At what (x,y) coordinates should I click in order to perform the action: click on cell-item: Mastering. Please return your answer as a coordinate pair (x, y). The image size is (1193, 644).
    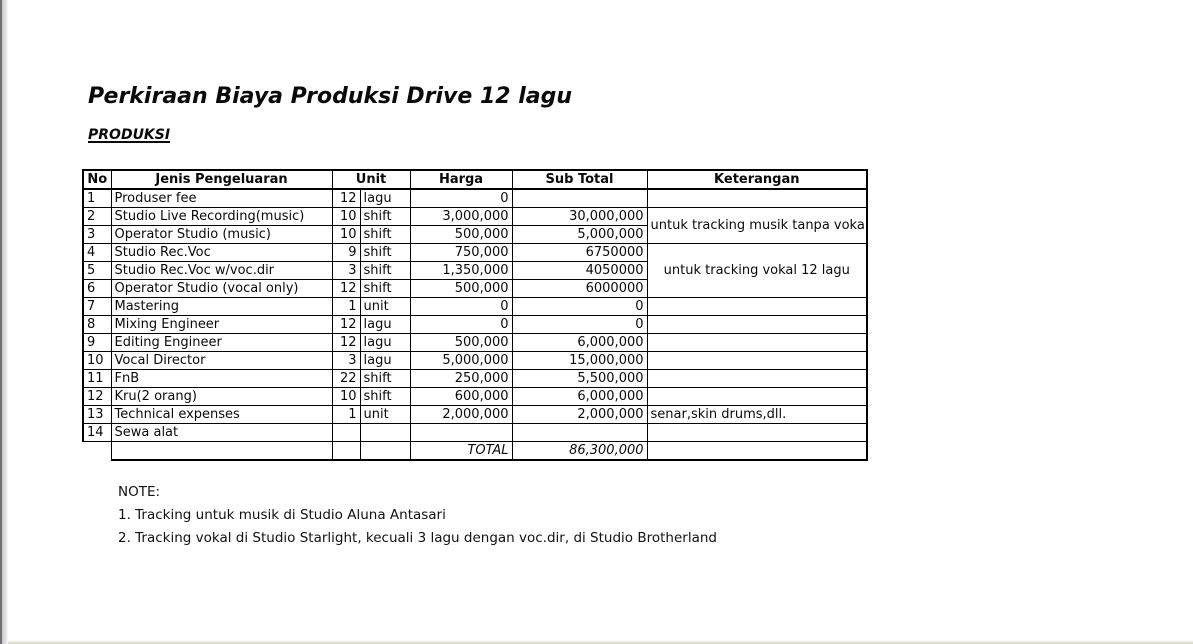
    Looking at the image, I should click on (221, 306).